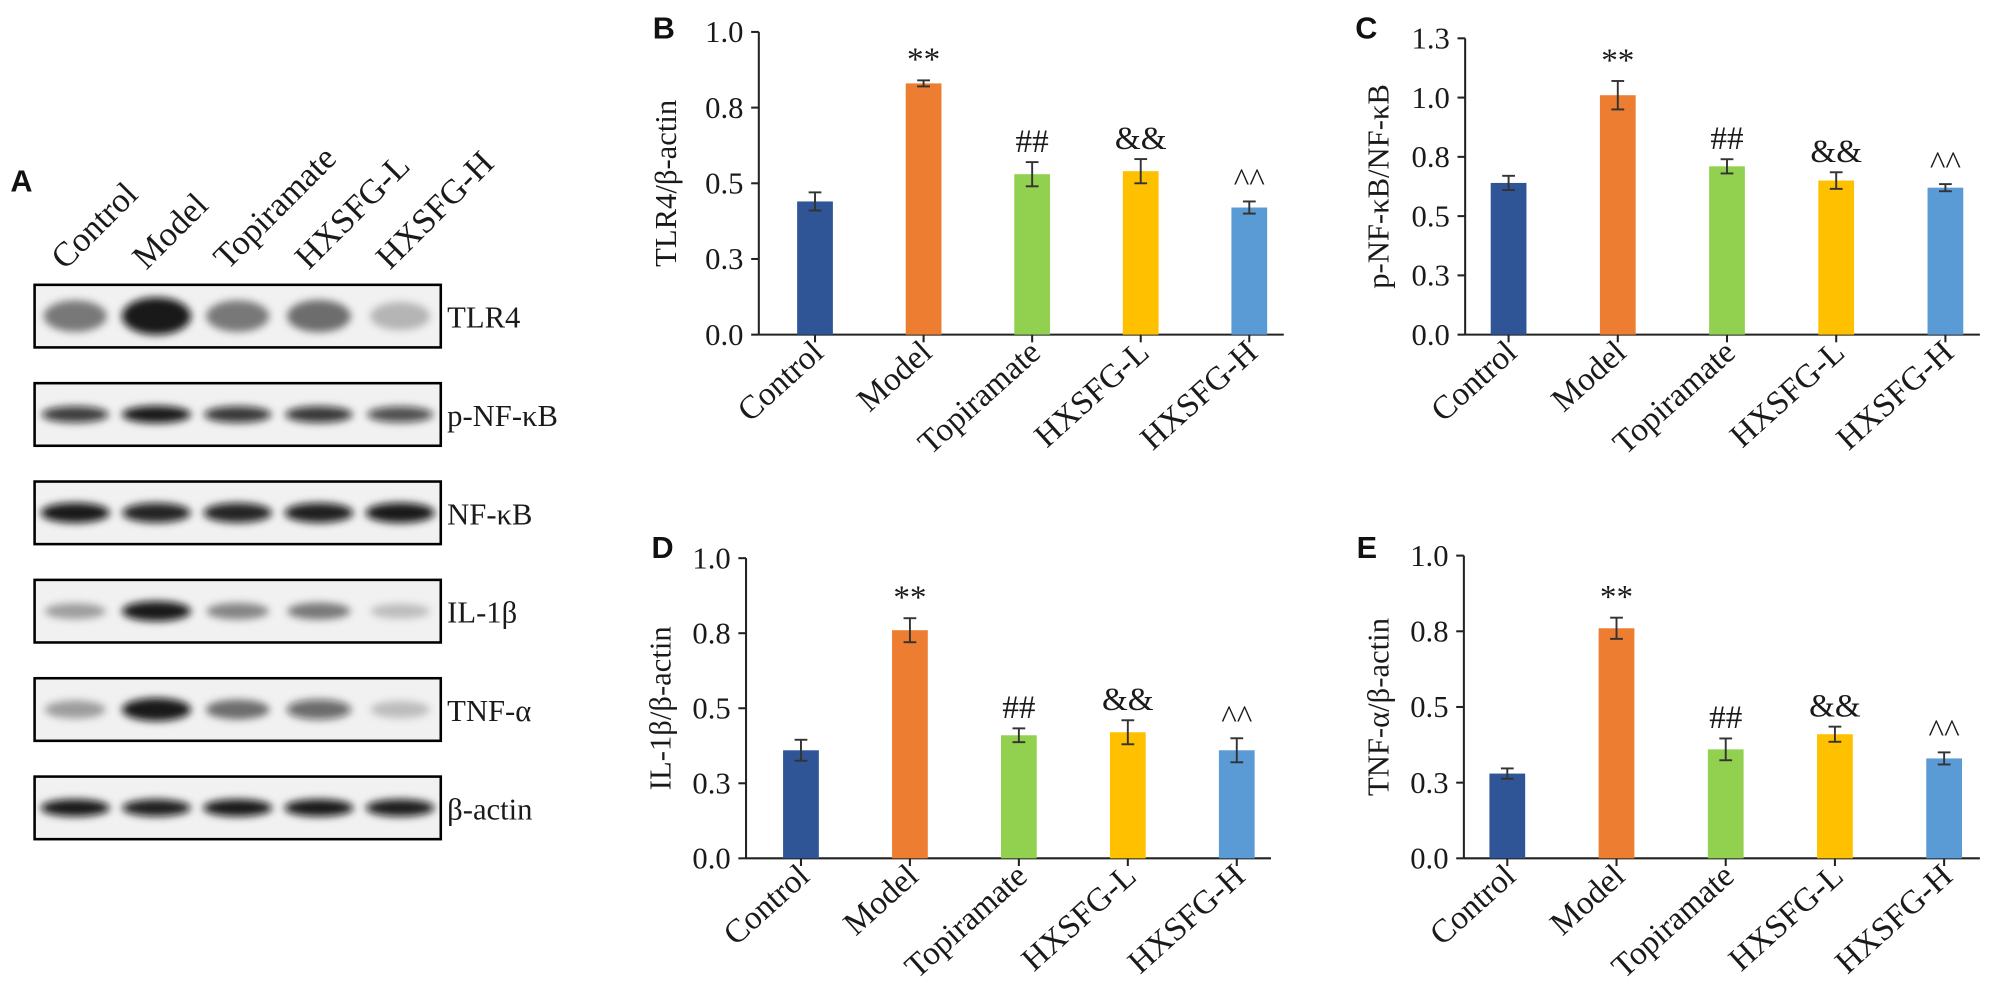 The image size is (2003, 995). I want to click on blot-row: TLR4, so click(276, 316).